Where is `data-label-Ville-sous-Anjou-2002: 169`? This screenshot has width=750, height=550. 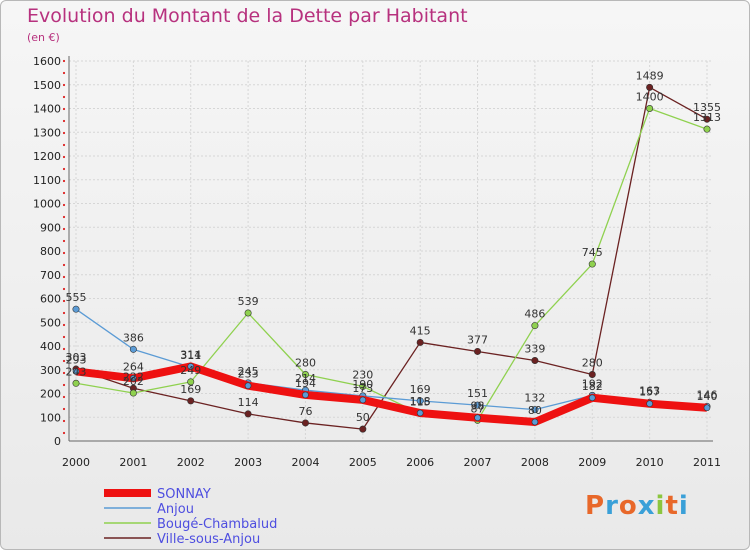
data-label-Ville-sous-Anjou-2002: 169 is located at coordinates (190, 389).